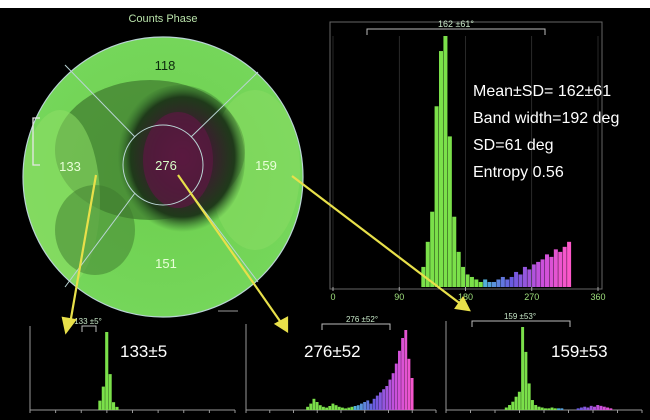 The height and width of the screenshot is (420, 650). What do you see at coordinates (544, 362) in the screenshot?
I see `small-histogram-lateral: 159 ±53° 159±53` at bounding box center [544, 362].